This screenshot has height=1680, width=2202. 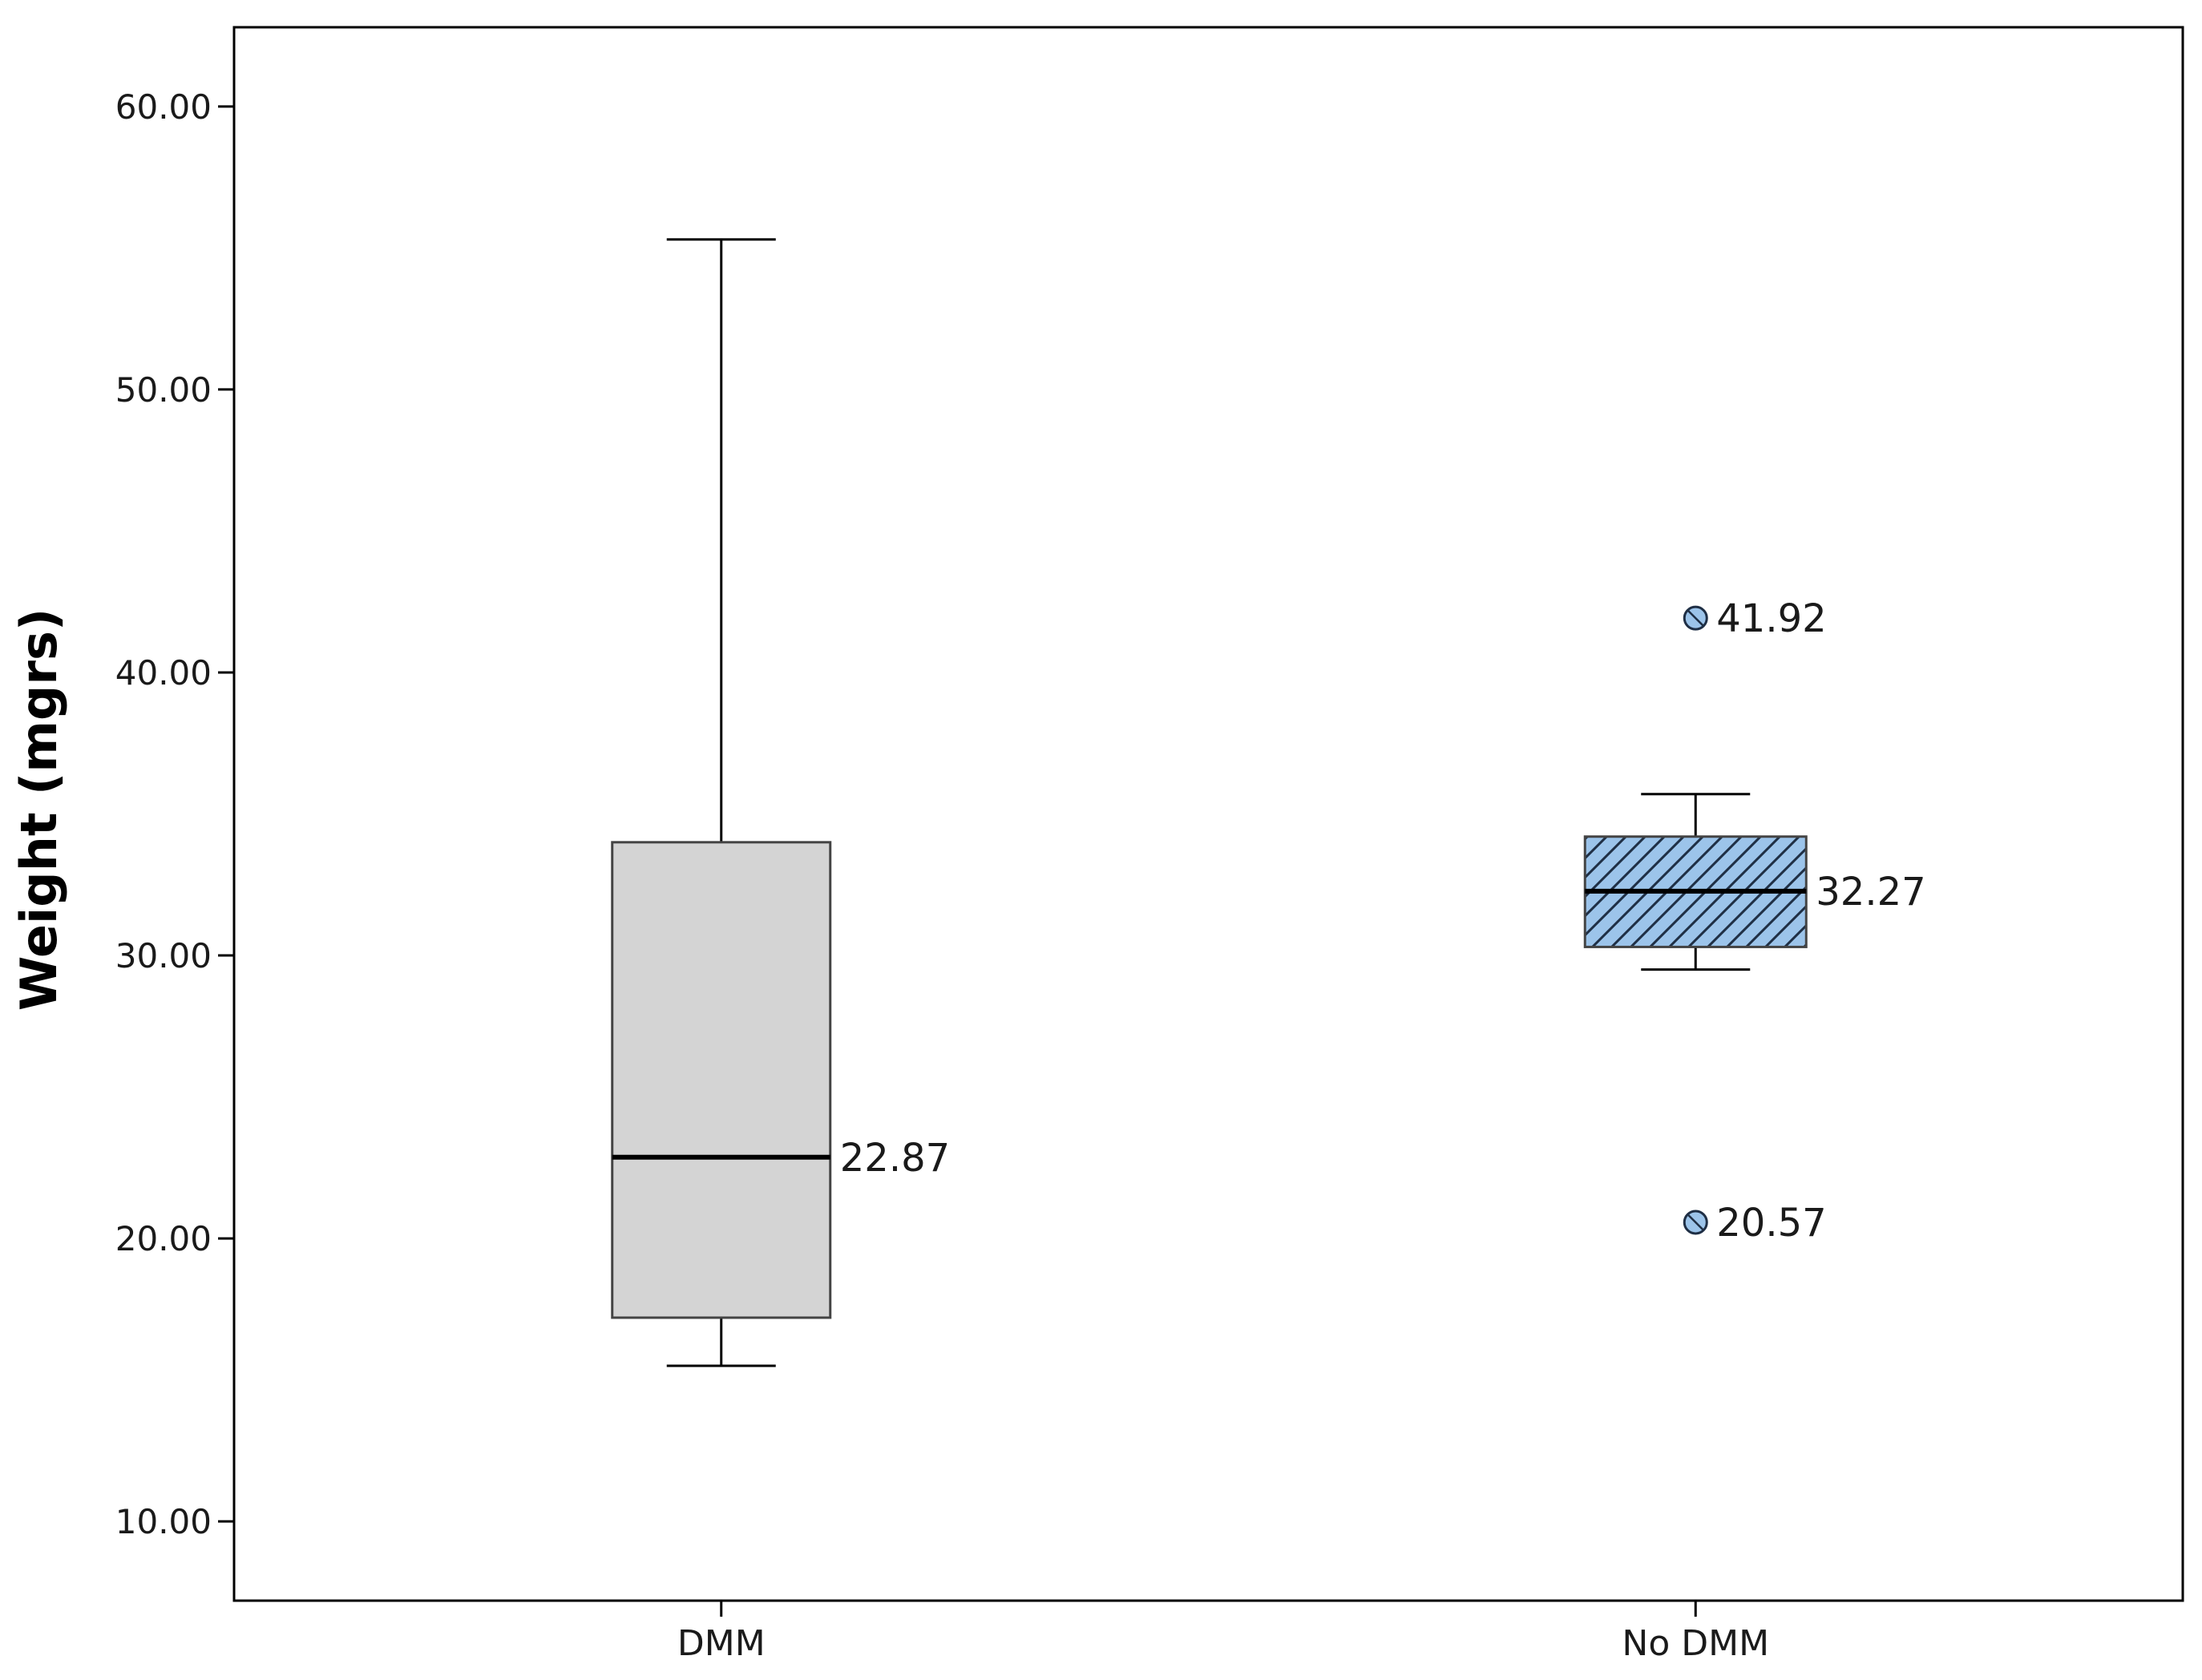 What do you see at coordinates (163, 955) in the screenshot?
I see `y-tick-label: 30.00` at bounding box center [163, 955].